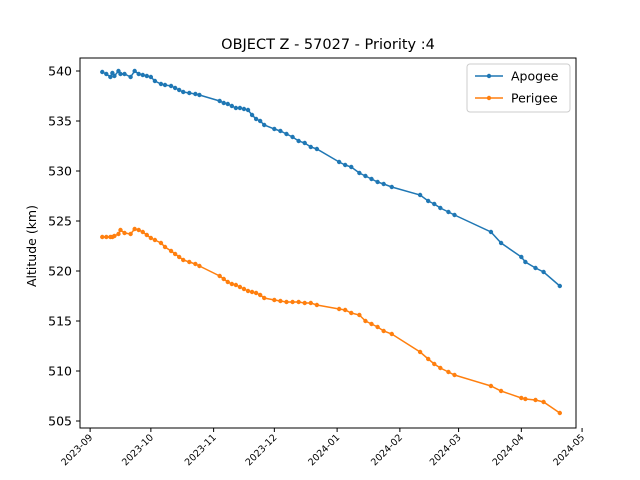 Image resolution: width=640 pixels, height=480 pixels. Describe the element at coordinates (535, 76) in the screenshot. I see `legend-apogee-label: Apogee` at that location.